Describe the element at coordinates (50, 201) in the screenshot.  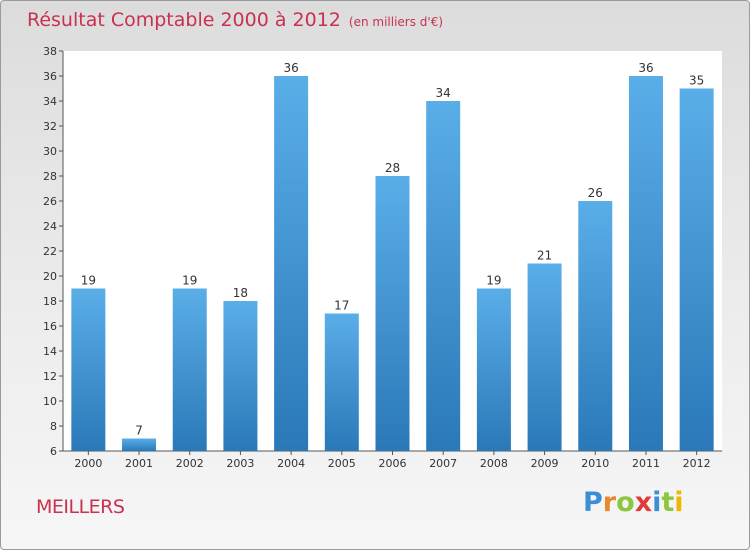
I see `y-tick-label: 26` at that location.